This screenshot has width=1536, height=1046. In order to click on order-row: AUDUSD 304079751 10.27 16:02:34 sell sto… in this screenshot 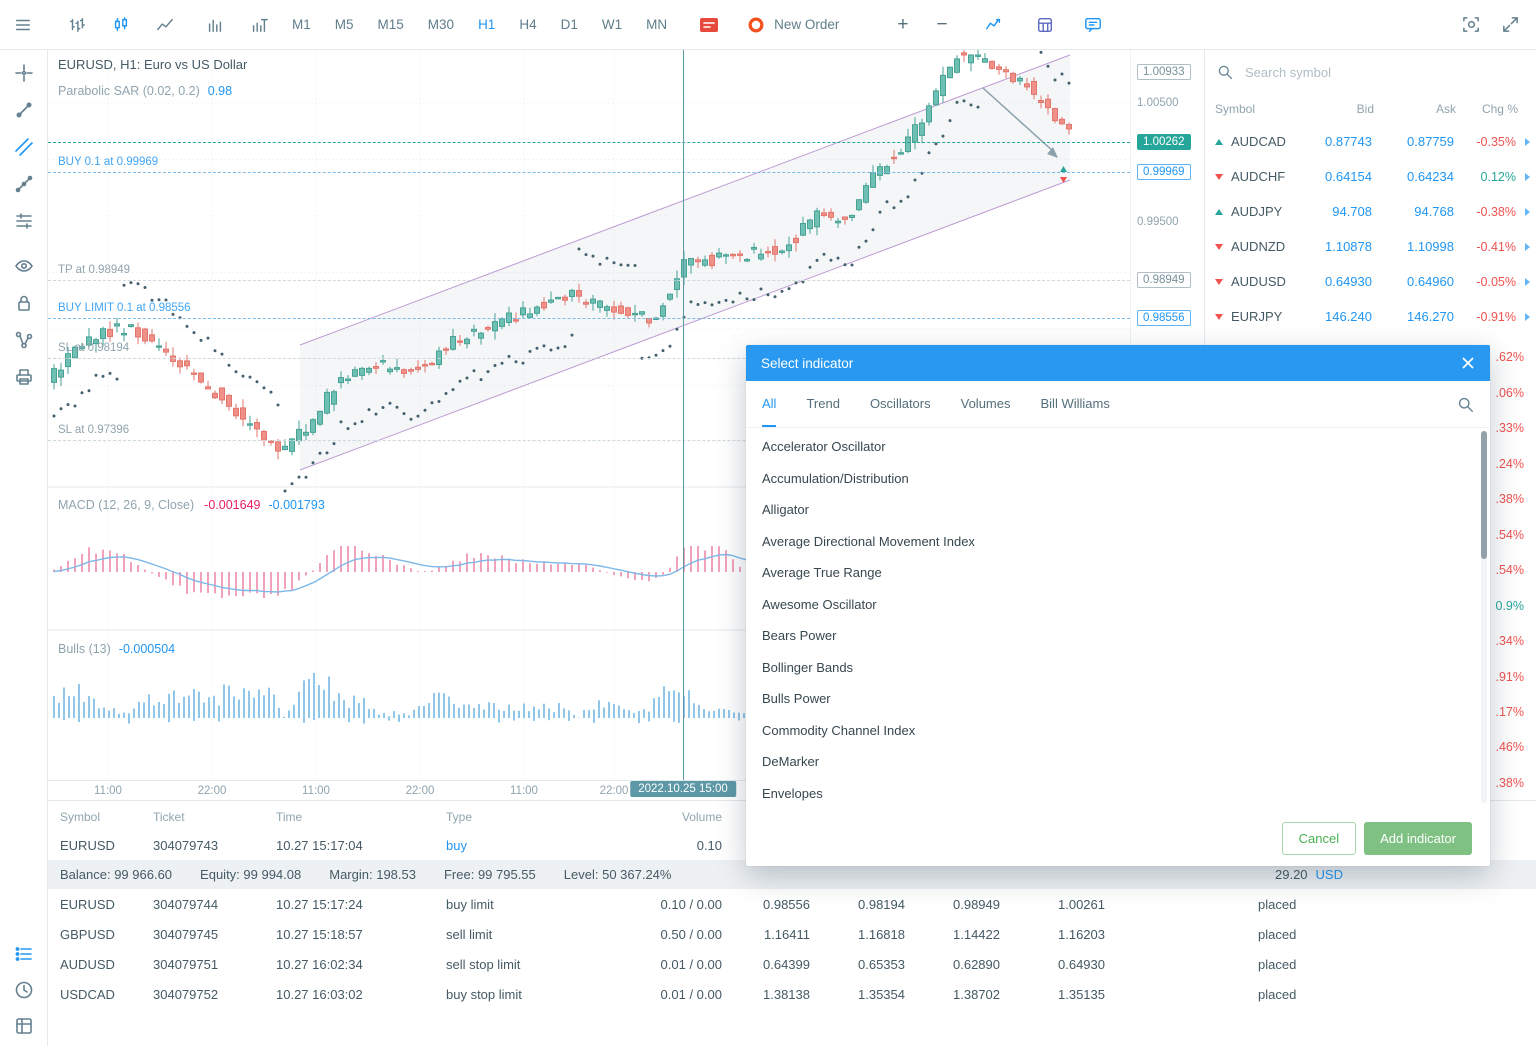, I will do `click(792, 964)`.